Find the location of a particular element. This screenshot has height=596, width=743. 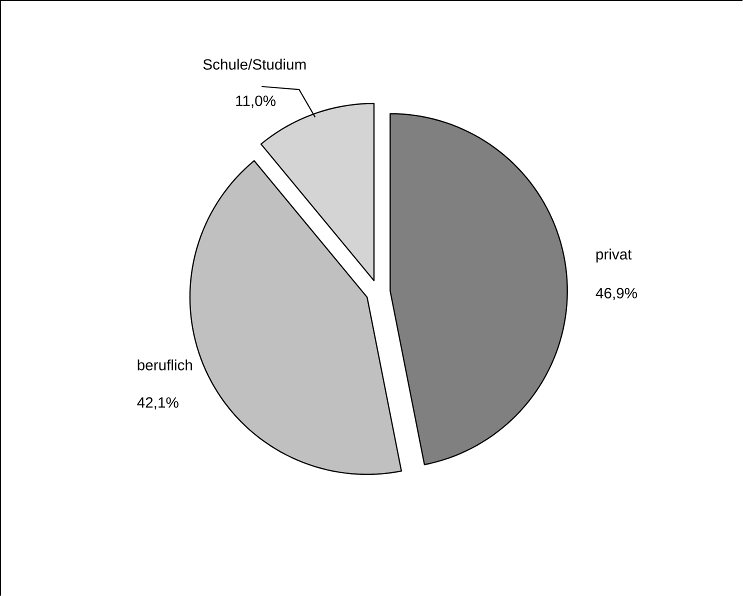

slice-label: beruflich is located at coordinates (165, 364).